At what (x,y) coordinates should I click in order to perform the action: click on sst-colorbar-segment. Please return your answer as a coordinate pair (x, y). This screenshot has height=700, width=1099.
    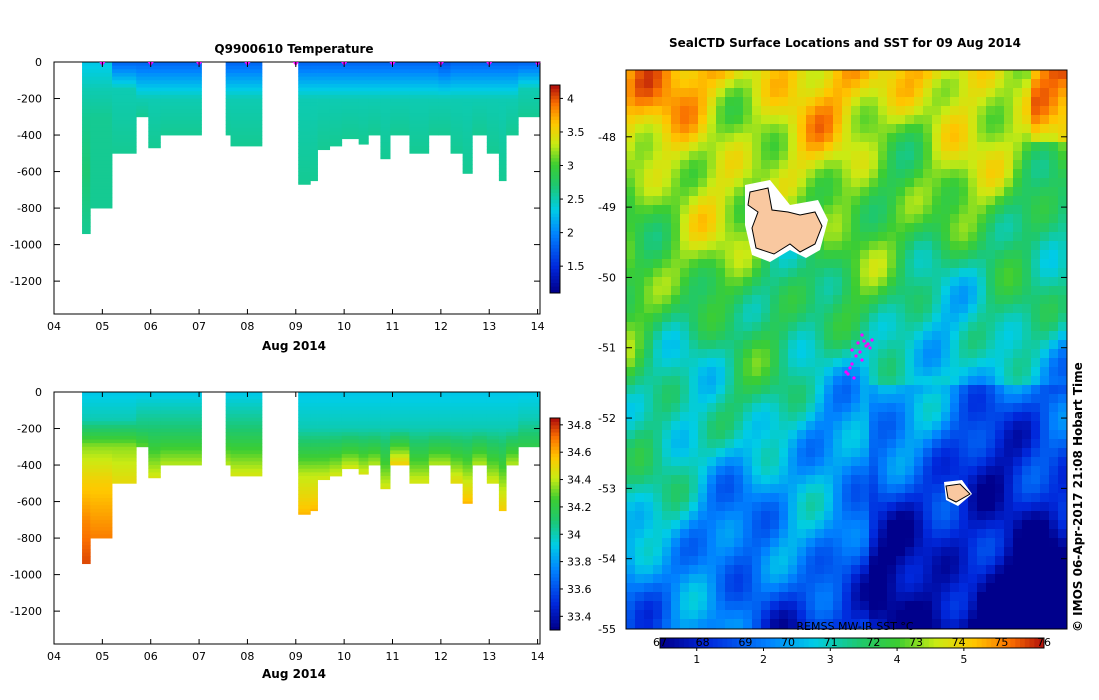
    Looking at the image, I should click on (951, 643).